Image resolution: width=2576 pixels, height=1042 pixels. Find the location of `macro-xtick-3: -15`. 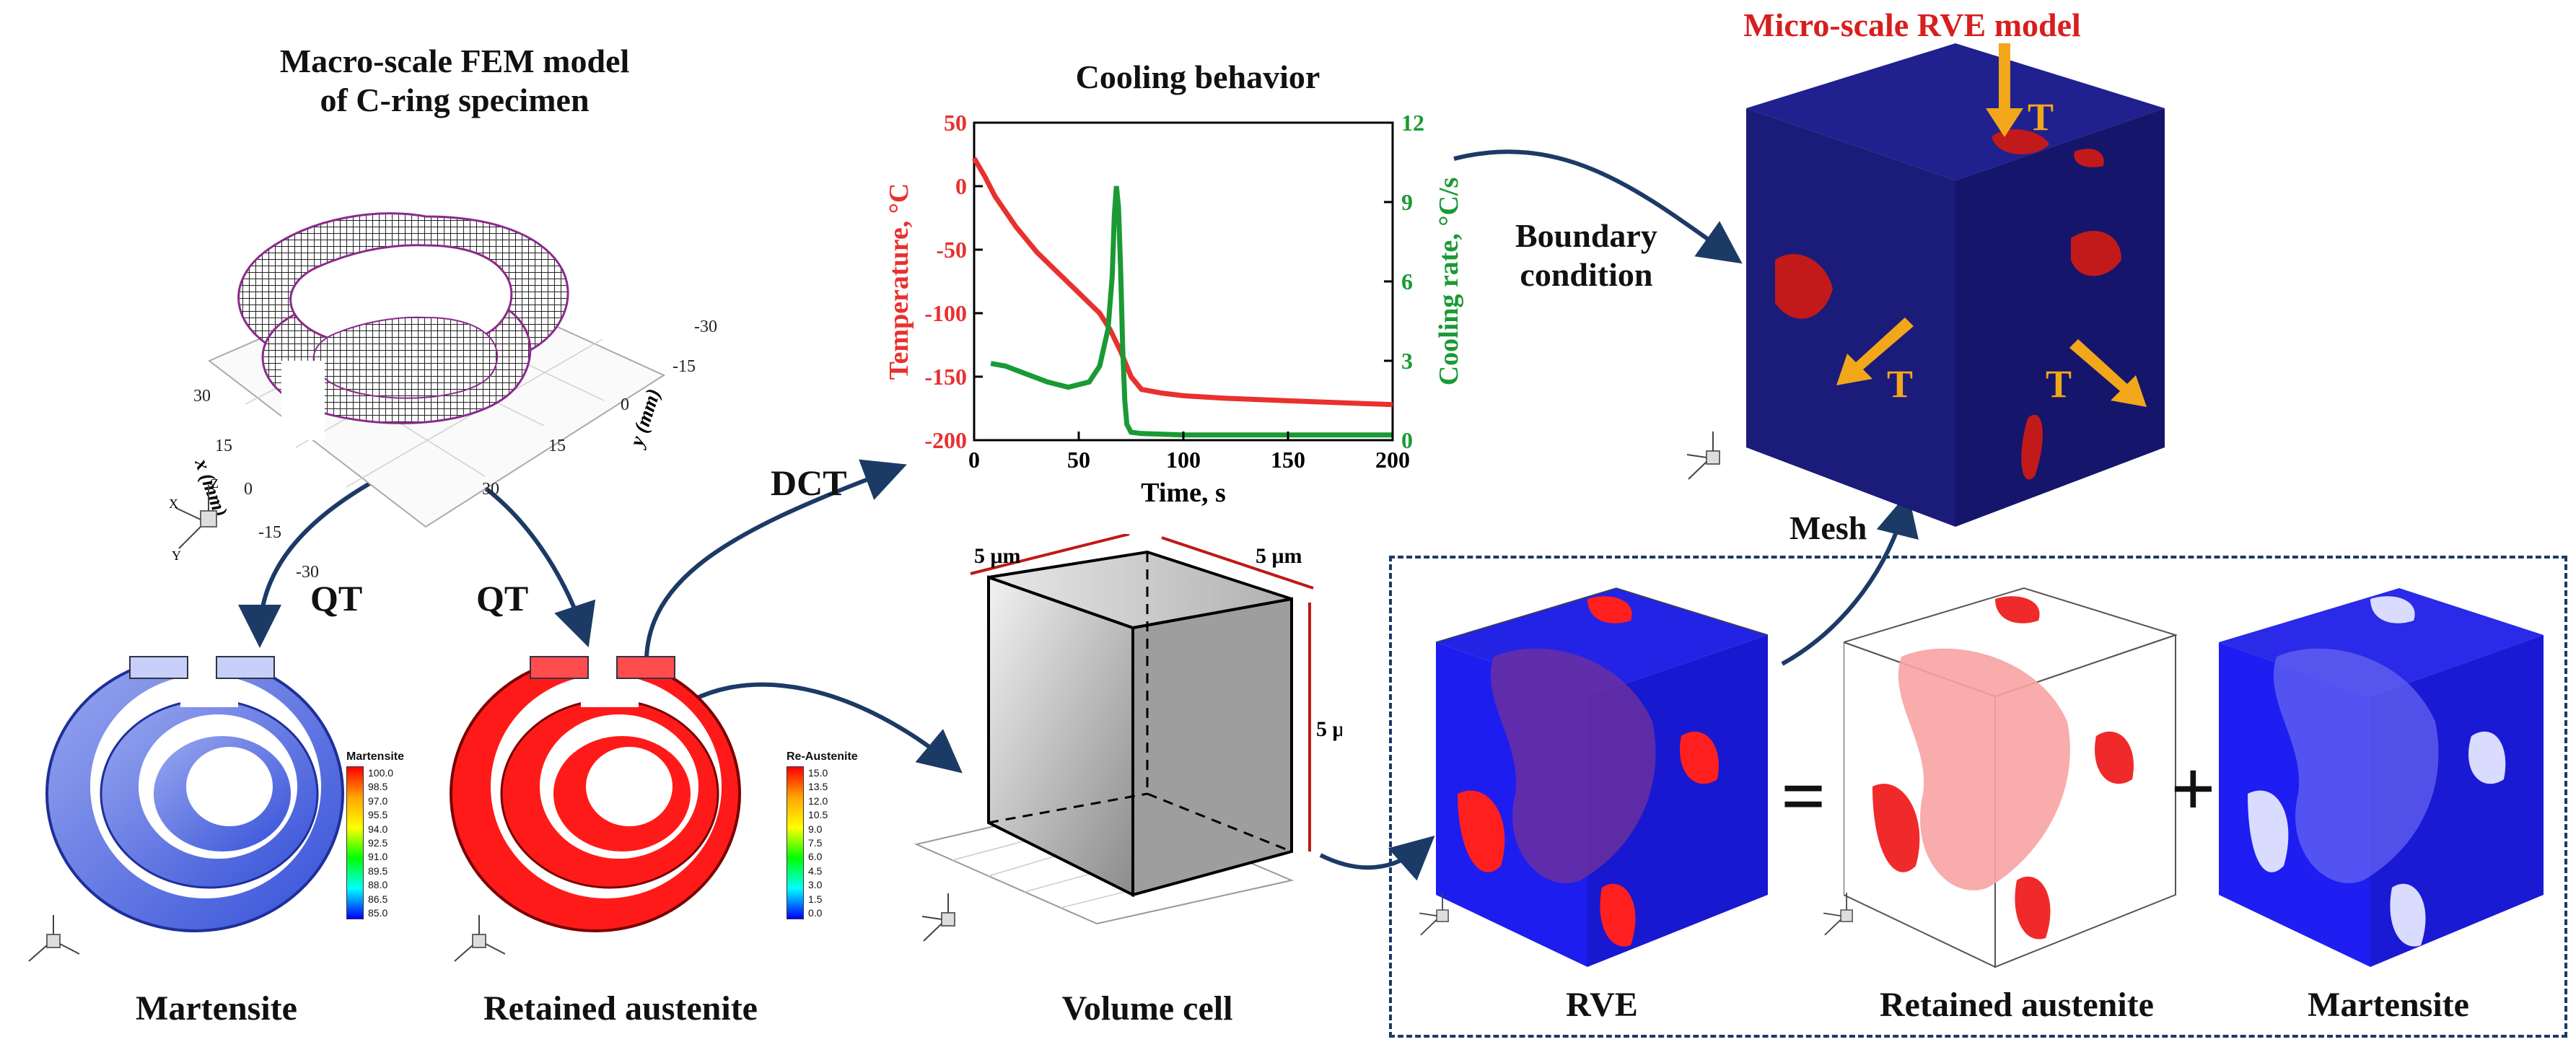

macro-xtick-3: -15 is located at coordinates (269, 532).